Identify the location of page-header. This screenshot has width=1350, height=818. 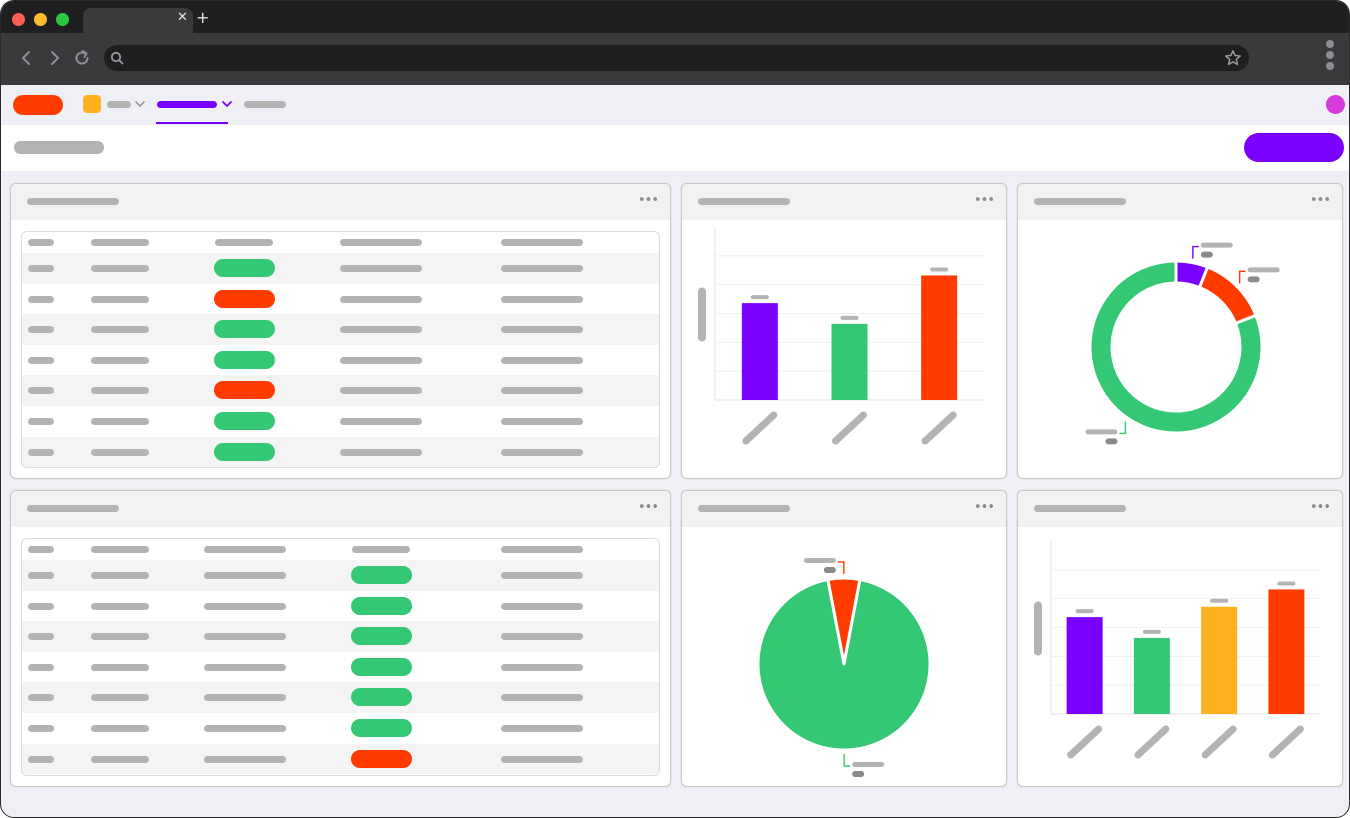
(675, 148).